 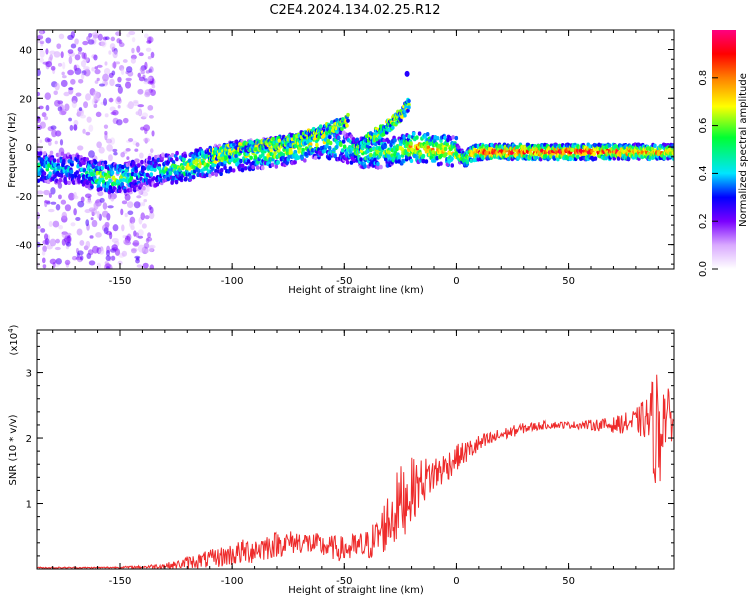 I want to click on spectrogram-x-label: Height of straight line (km), so click(x=356, y=290).